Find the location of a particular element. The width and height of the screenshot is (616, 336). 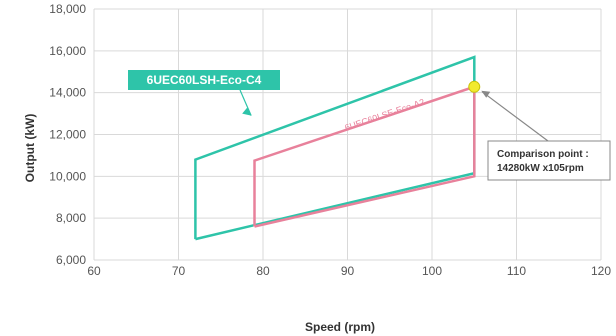

x-axis-title: Speed (rpm) is located at coordinates (340, 327).